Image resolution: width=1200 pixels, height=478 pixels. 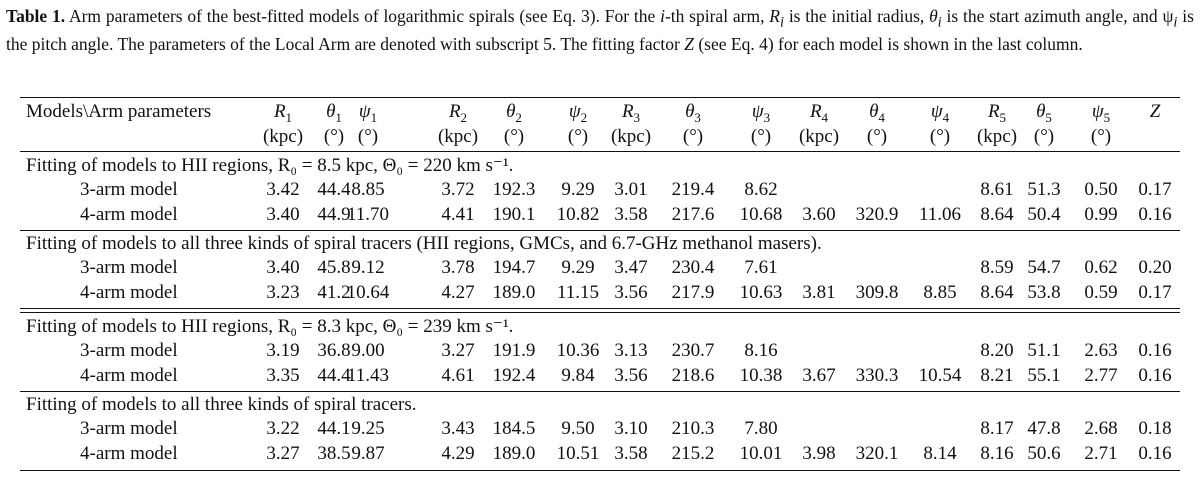 I want to click on table-cell: 54.7, so click(x=1044, y=267).